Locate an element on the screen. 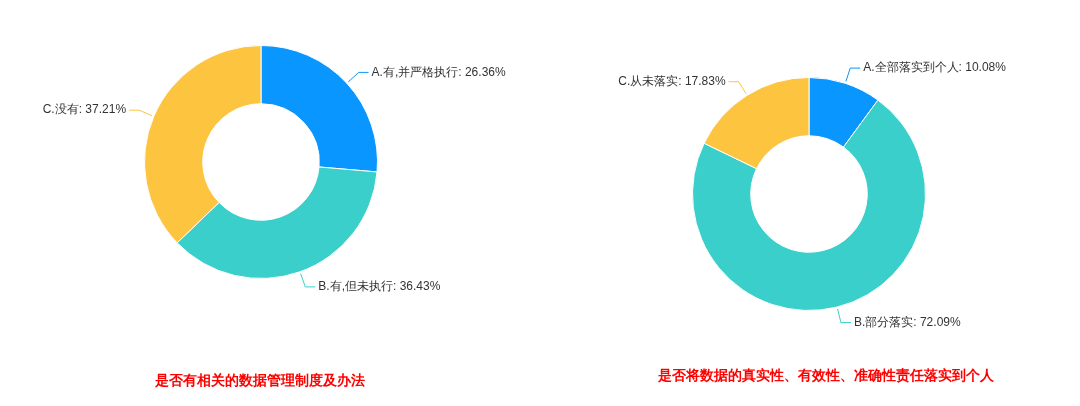  text: 是否将数据的真实性、有效性、准确性责任落实到个人 is located at coordinates (826, 376).